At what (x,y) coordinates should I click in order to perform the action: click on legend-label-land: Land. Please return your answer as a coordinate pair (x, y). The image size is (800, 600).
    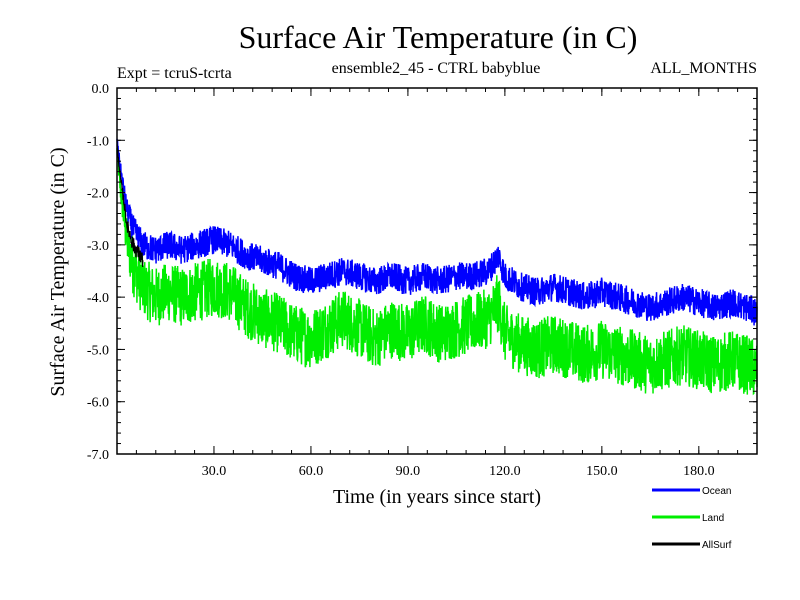
    Looking at the image, I should click on (713, 518).